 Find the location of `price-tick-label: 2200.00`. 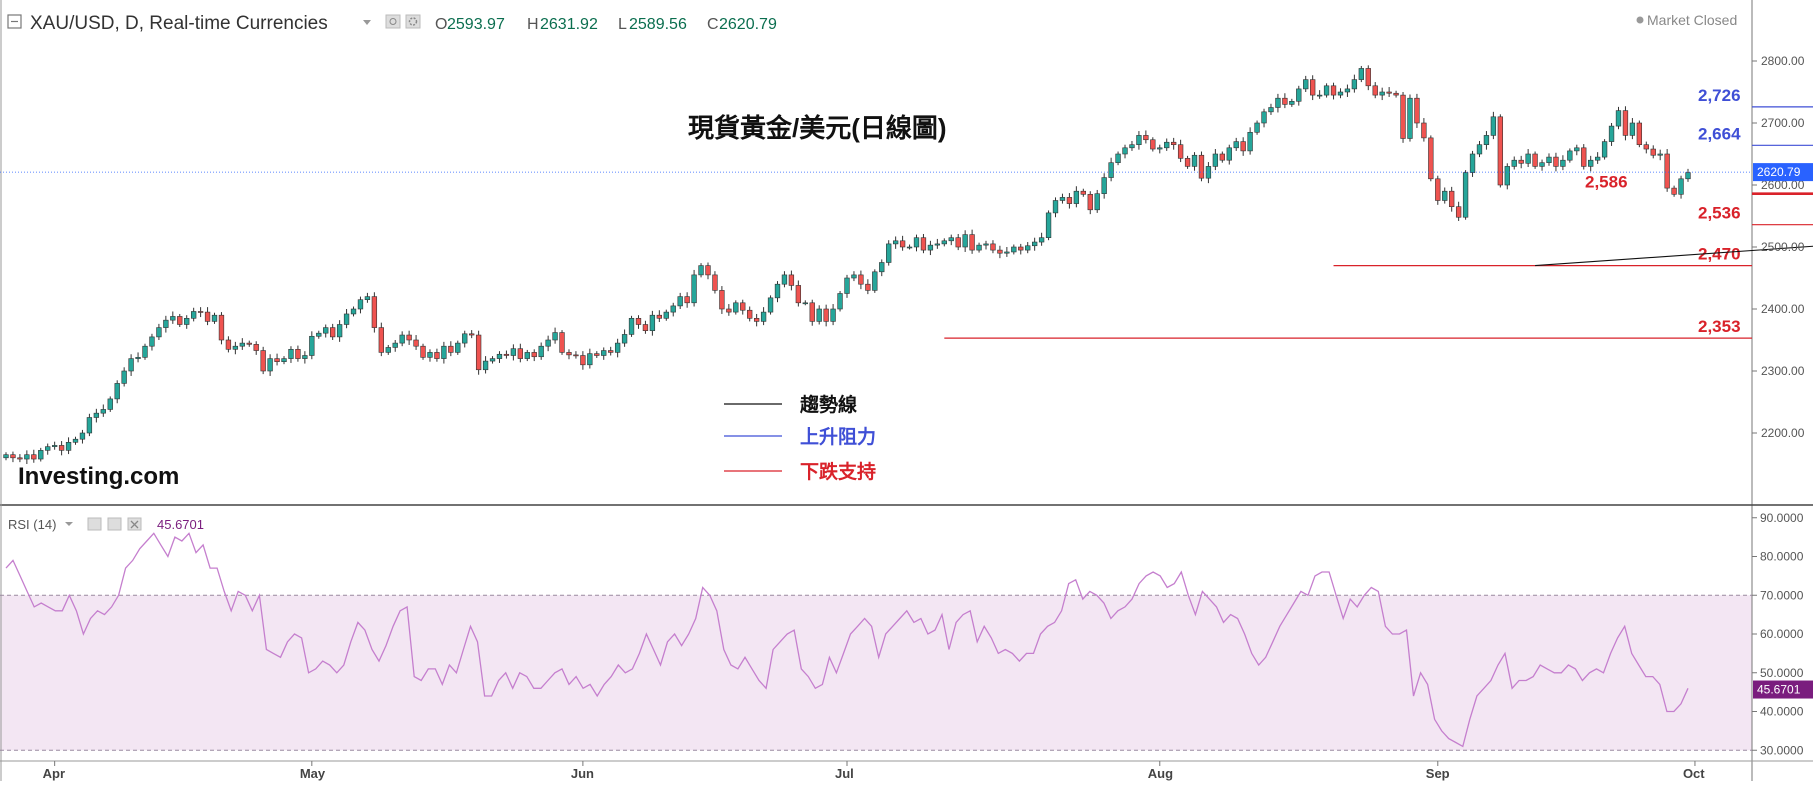

price-tick-label: 2200.00 is located at coordinates (1783, 433).